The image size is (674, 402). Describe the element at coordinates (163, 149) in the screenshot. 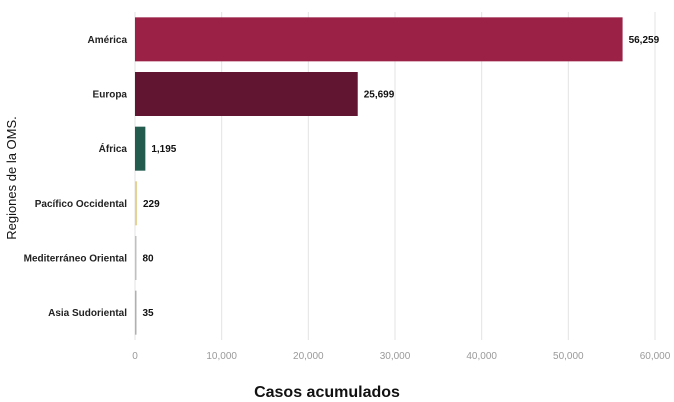

I see `data-label: 1,195` at that location.